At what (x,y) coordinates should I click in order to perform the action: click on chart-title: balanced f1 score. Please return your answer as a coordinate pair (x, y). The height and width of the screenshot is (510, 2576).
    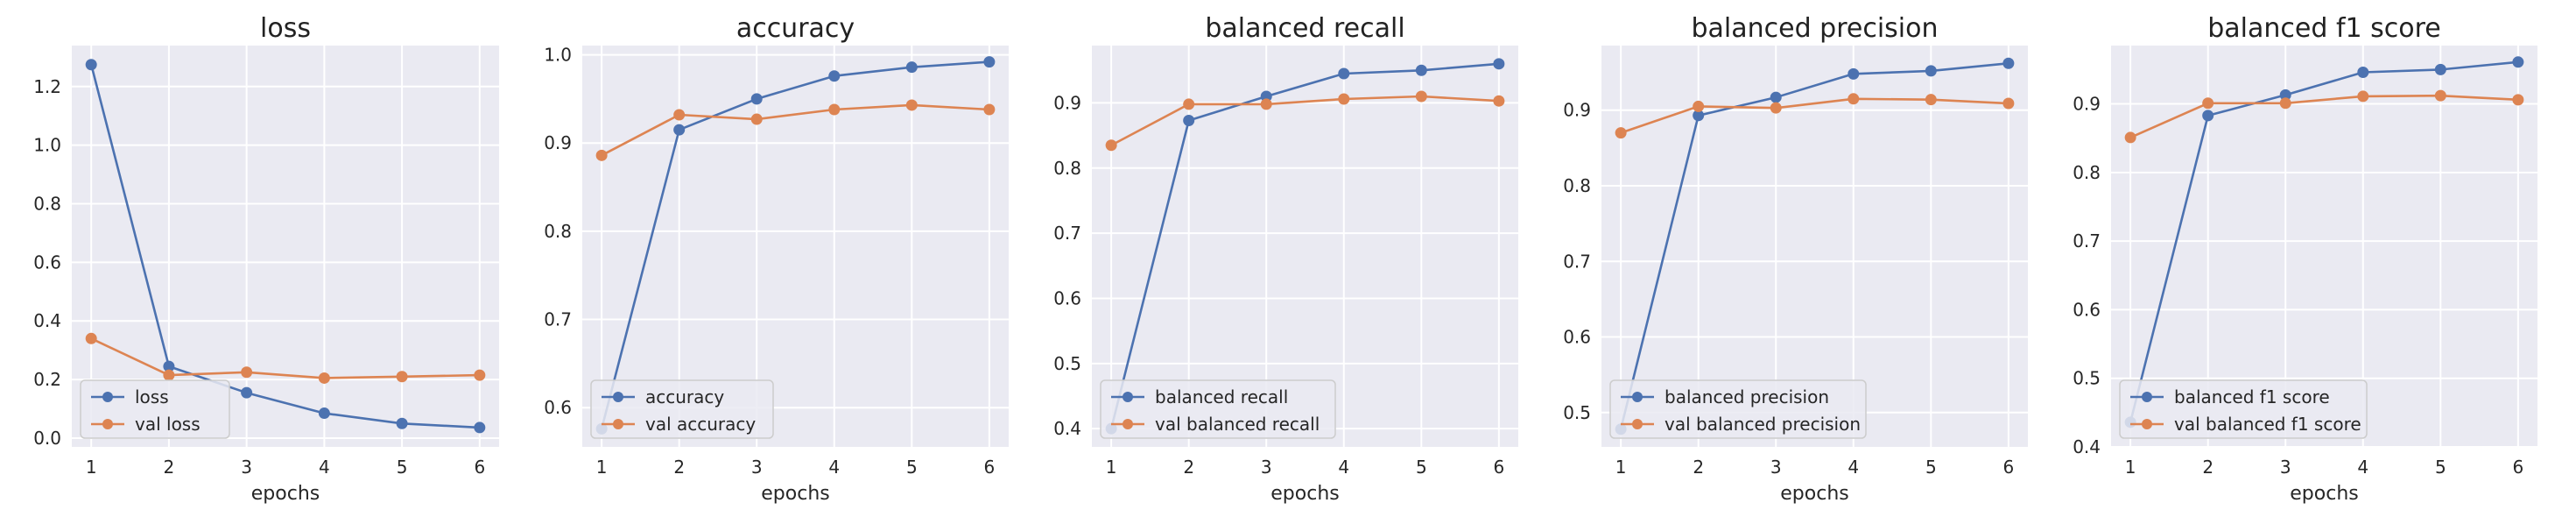
    Looking at the image, I should click on (2323, 28).